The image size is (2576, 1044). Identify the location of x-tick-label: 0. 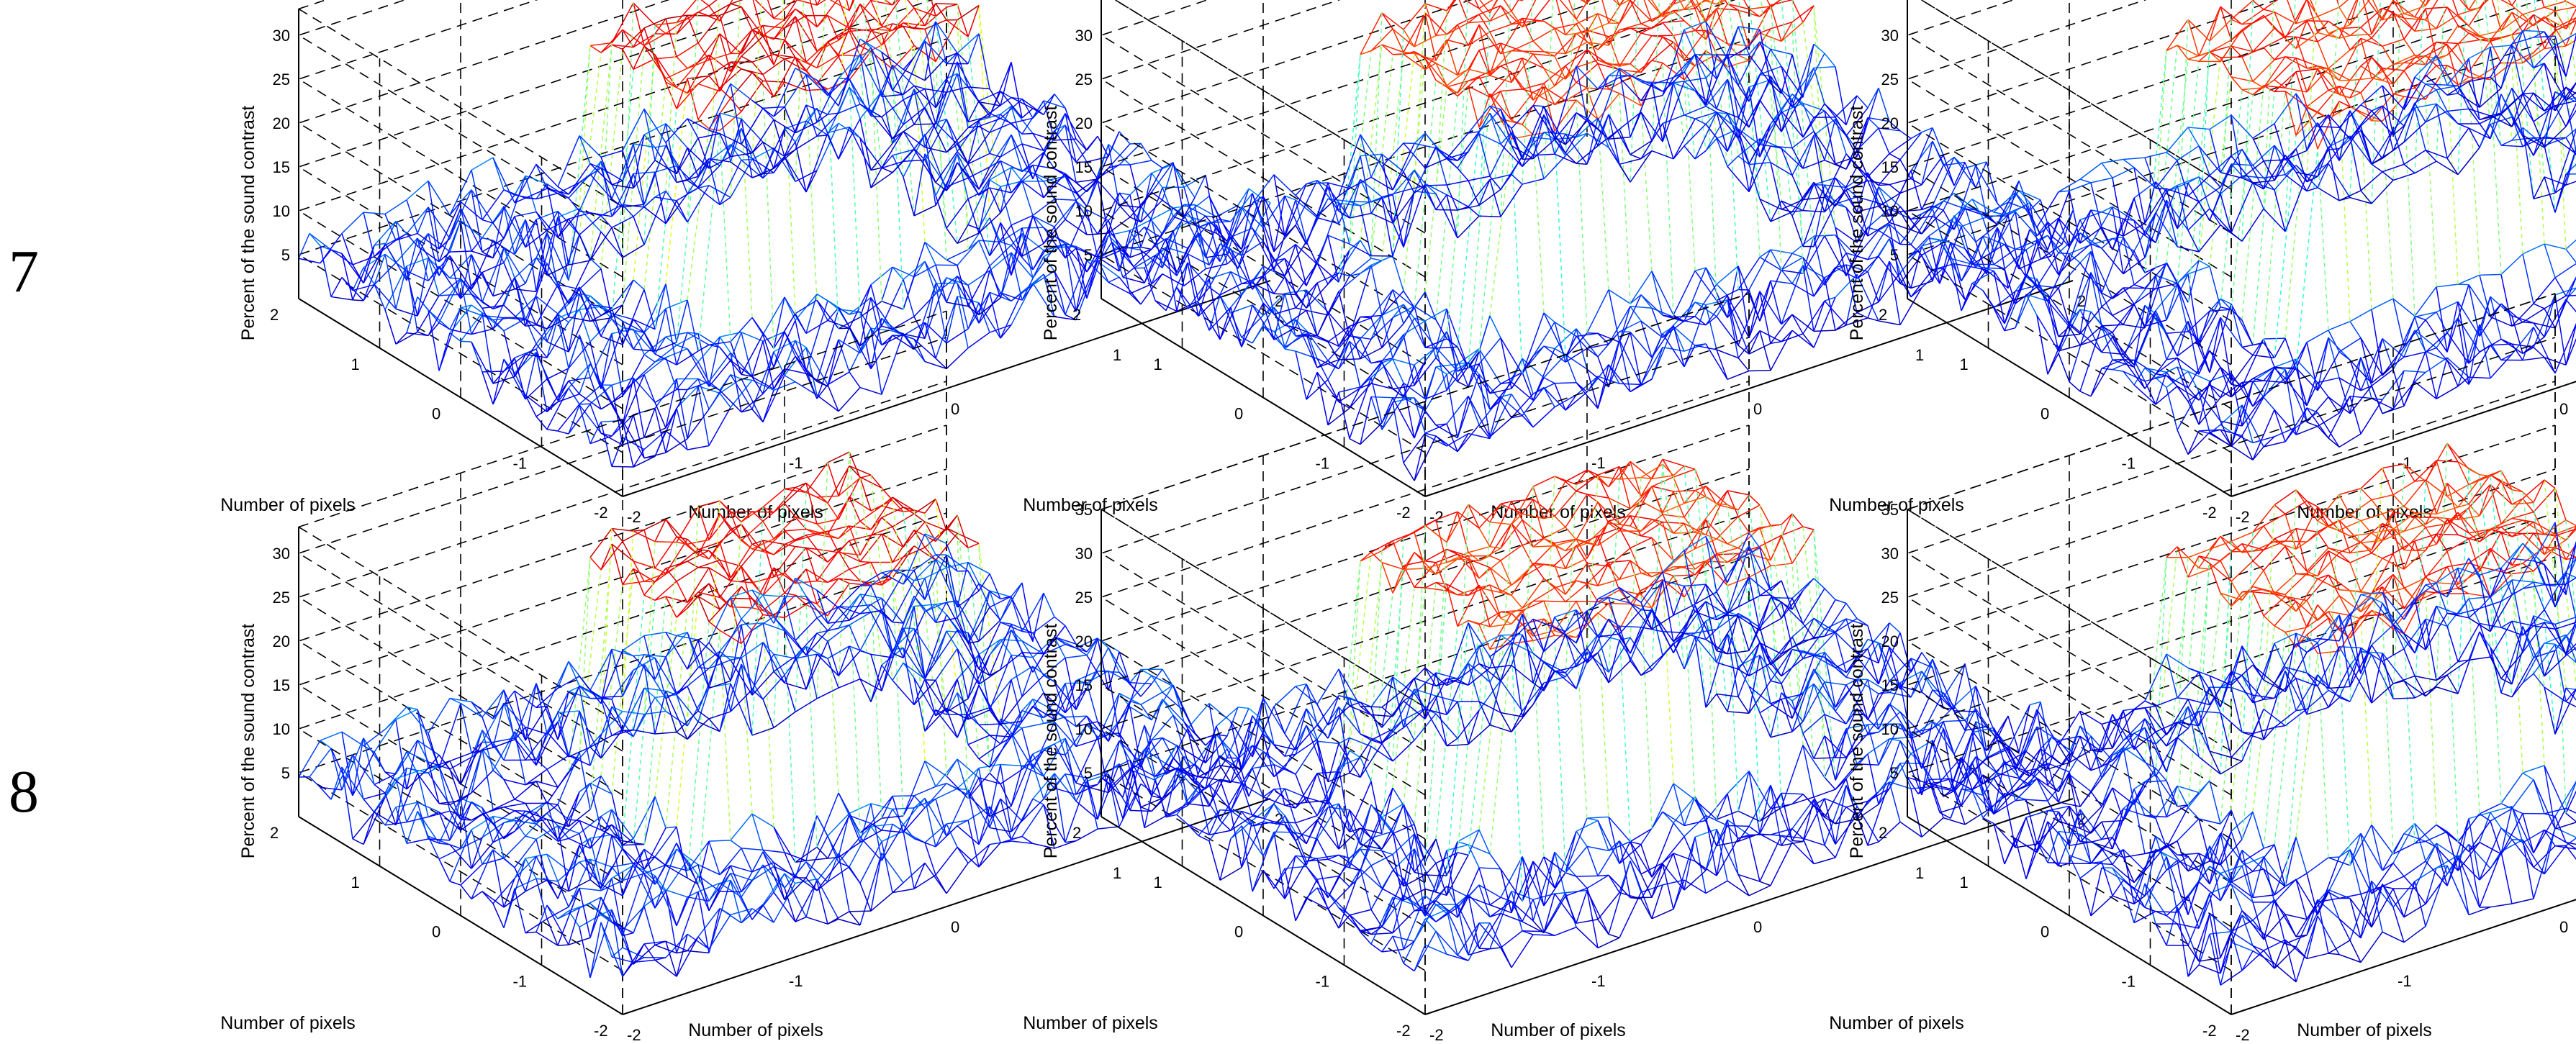
(1758, 409).